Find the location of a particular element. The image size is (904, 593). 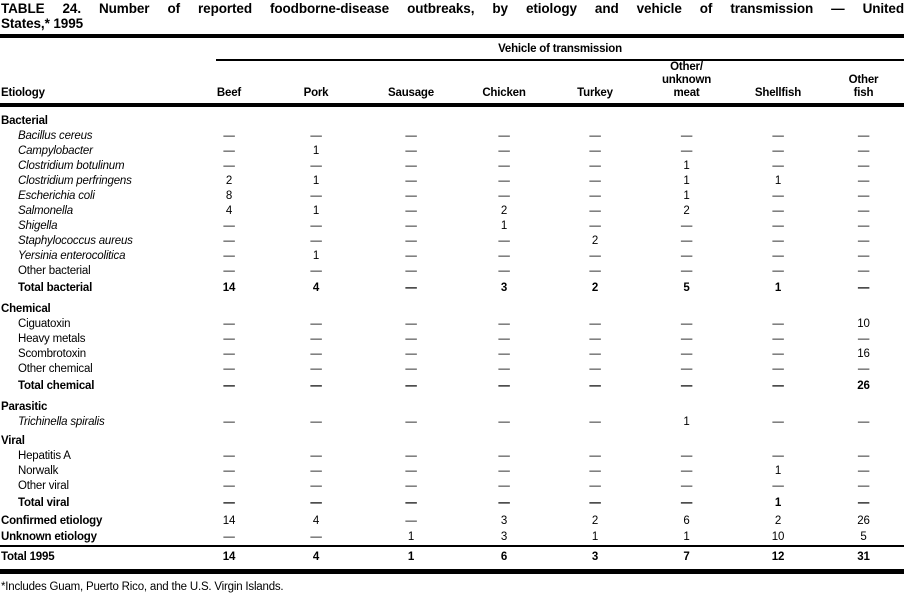

row-chemical: Chemical is located at coordinates (452, 307).